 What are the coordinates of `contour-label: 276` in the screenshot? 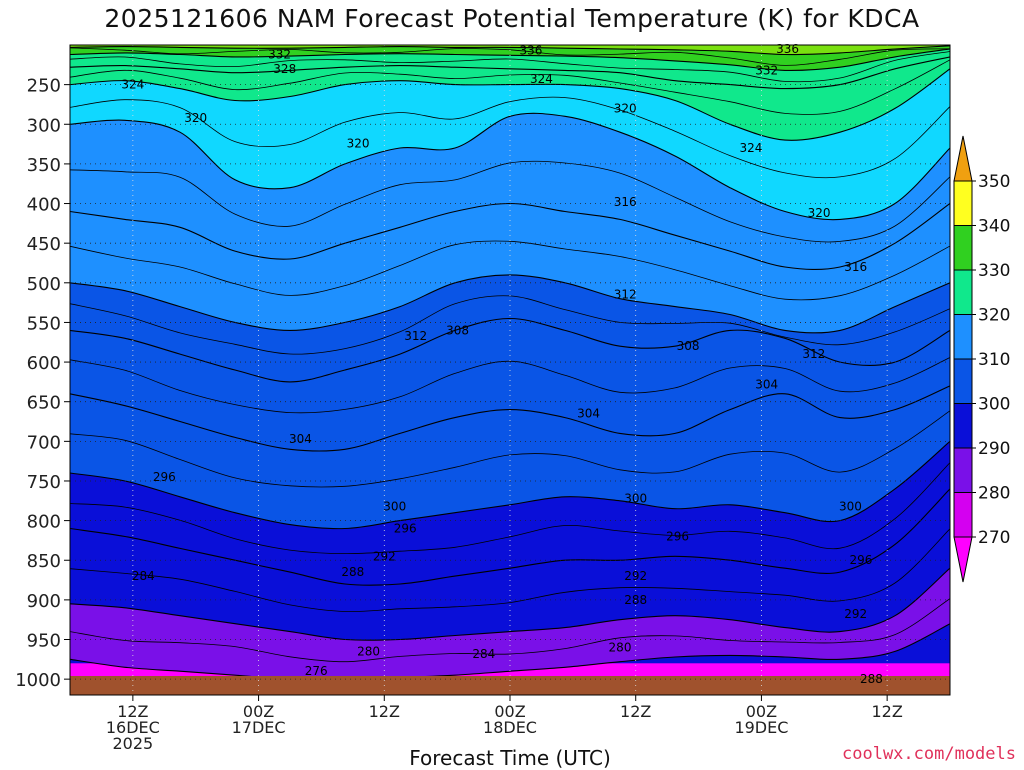 It's located at (316, 671).